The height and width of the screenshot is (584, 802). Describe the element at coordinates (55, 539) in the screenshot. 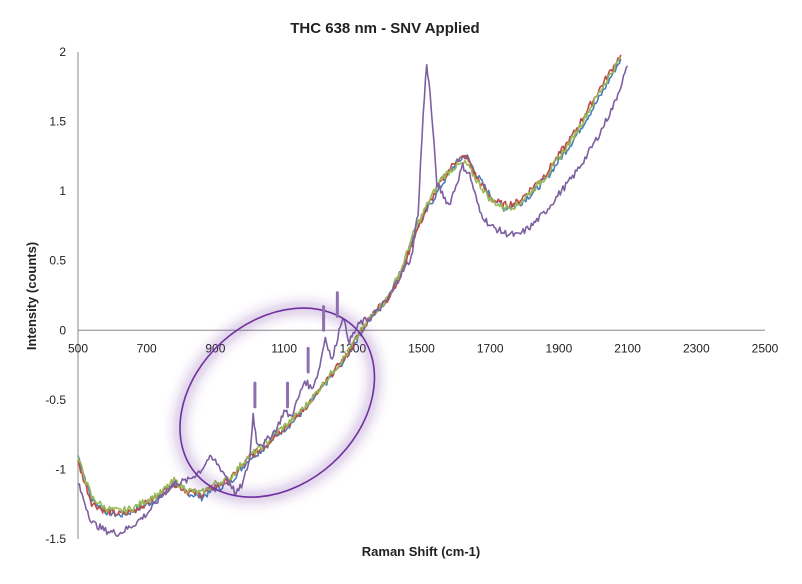

I see `y-tick-label: -1.5` at that location.